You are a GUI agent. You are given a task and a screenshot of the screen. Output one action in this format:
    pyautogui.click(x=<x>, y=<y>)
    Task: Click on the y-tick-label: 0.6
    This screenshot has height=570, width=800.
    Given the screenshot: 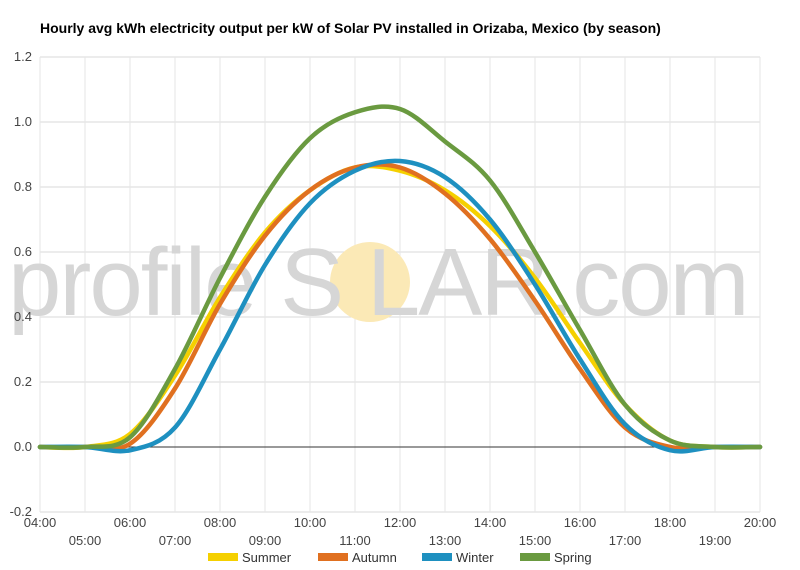 What is the action you would take?
    pyautogui.click(x=23, y=251)
    